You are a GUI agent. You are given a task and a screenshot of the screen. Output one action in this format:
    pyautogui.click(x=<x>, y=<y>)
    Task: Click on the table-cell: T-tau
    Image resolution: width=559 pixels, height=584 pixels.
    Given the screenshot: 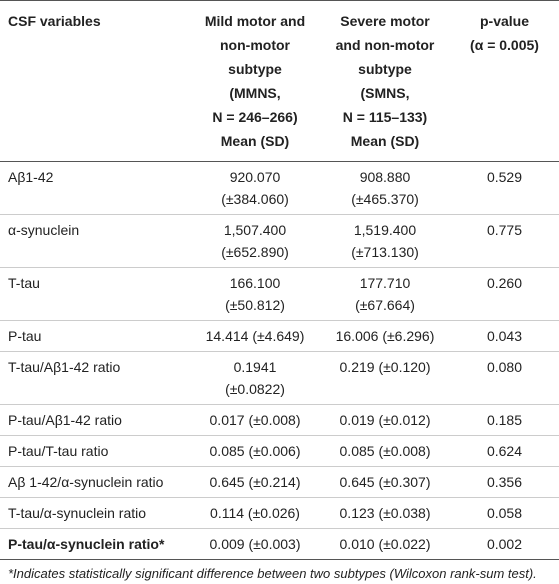 What is the action you would take?
    pyautogui.click(x=95, y=294)
    